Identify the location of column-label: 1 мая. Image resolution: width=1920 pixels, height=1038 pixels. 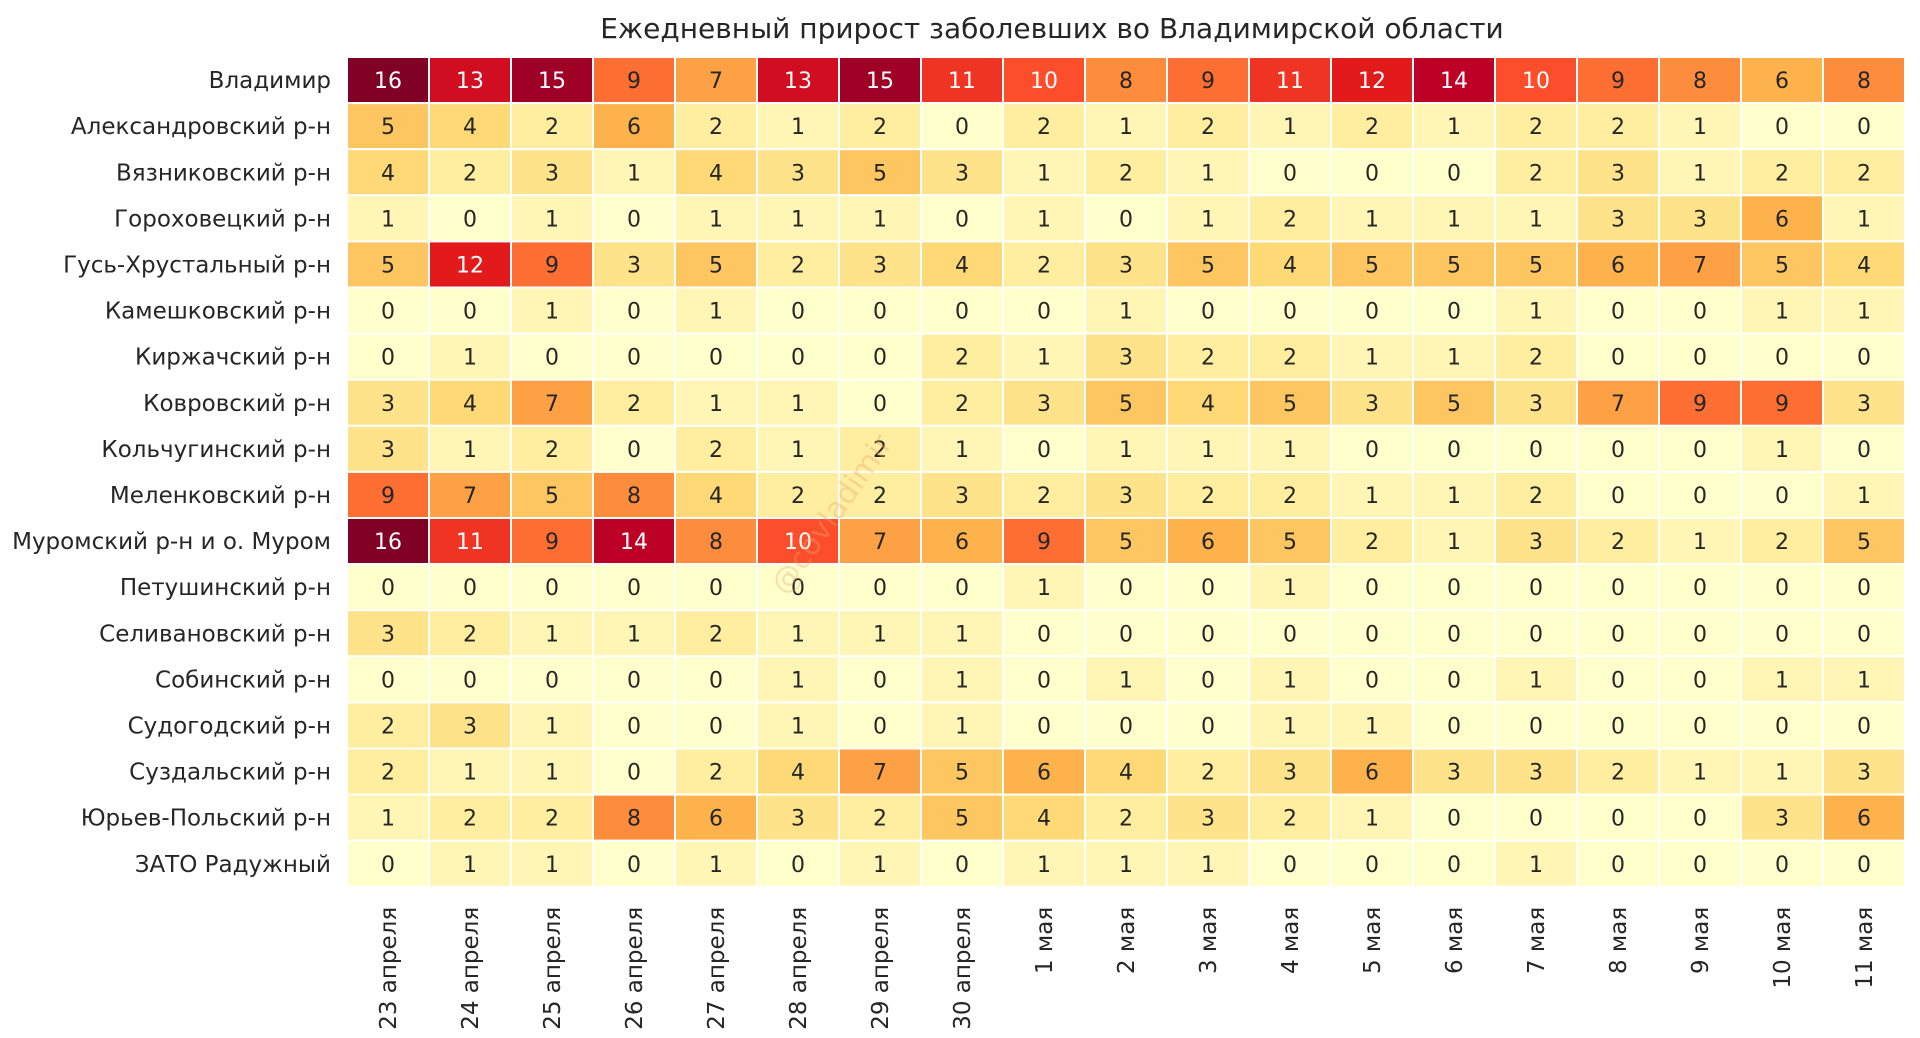
(1045, 940).